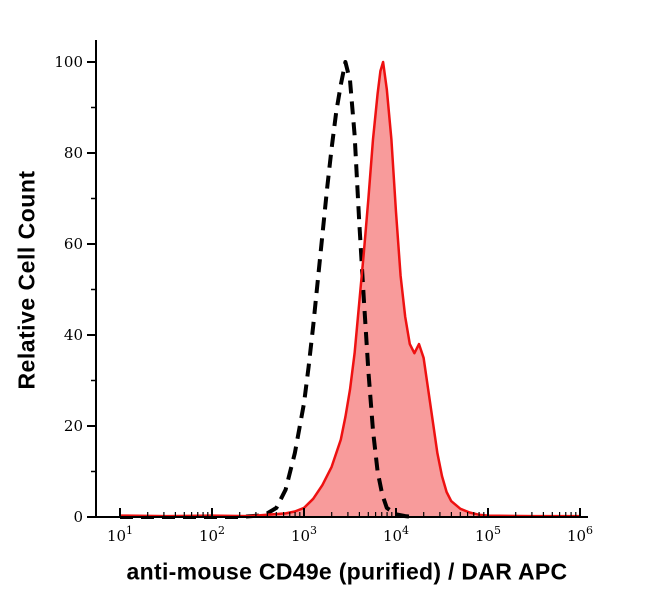 Image resolution: width=650 pixels, height=603 pixels. Describe the element at coordinates (73, 426) in the screenshot. I see `y-tick-label: 20` at that location.